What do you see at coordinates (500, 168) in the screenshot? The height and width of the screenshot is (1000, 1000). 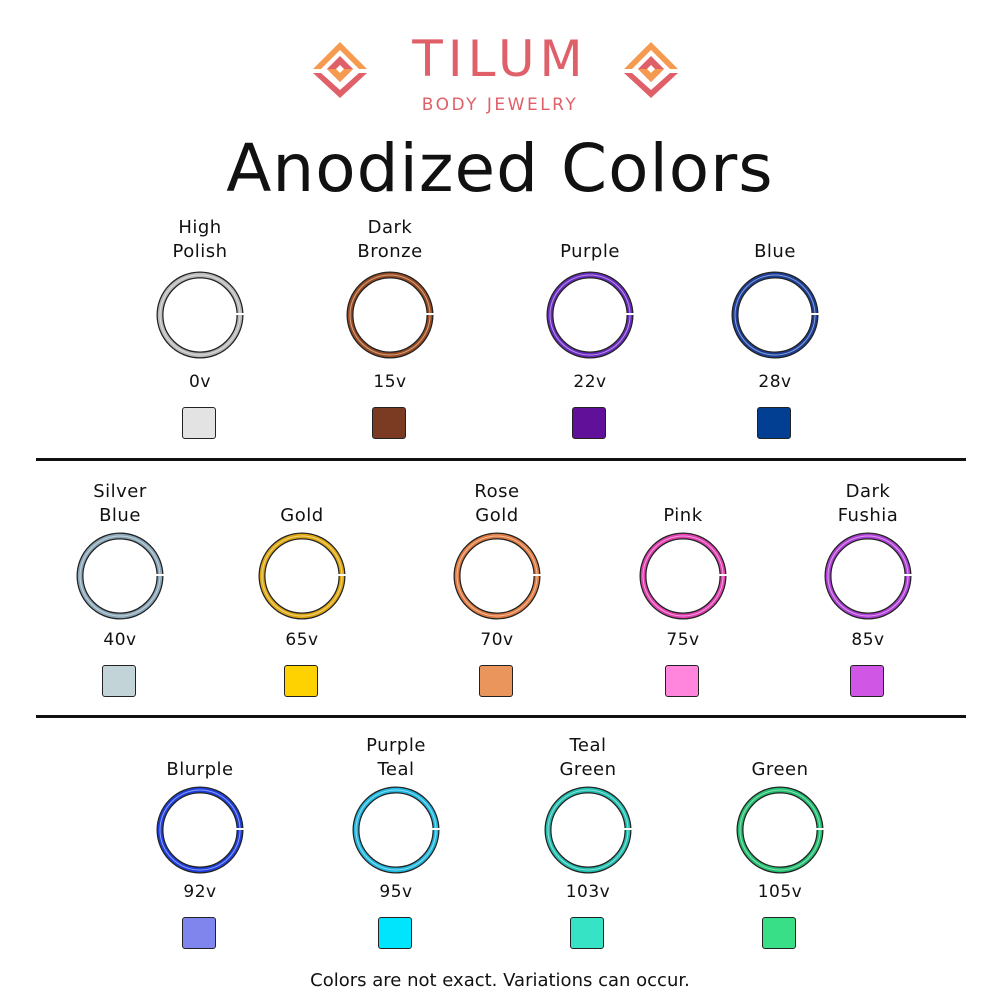 I see `page-title: Anodized Colors` at bounding box center [500, 168].